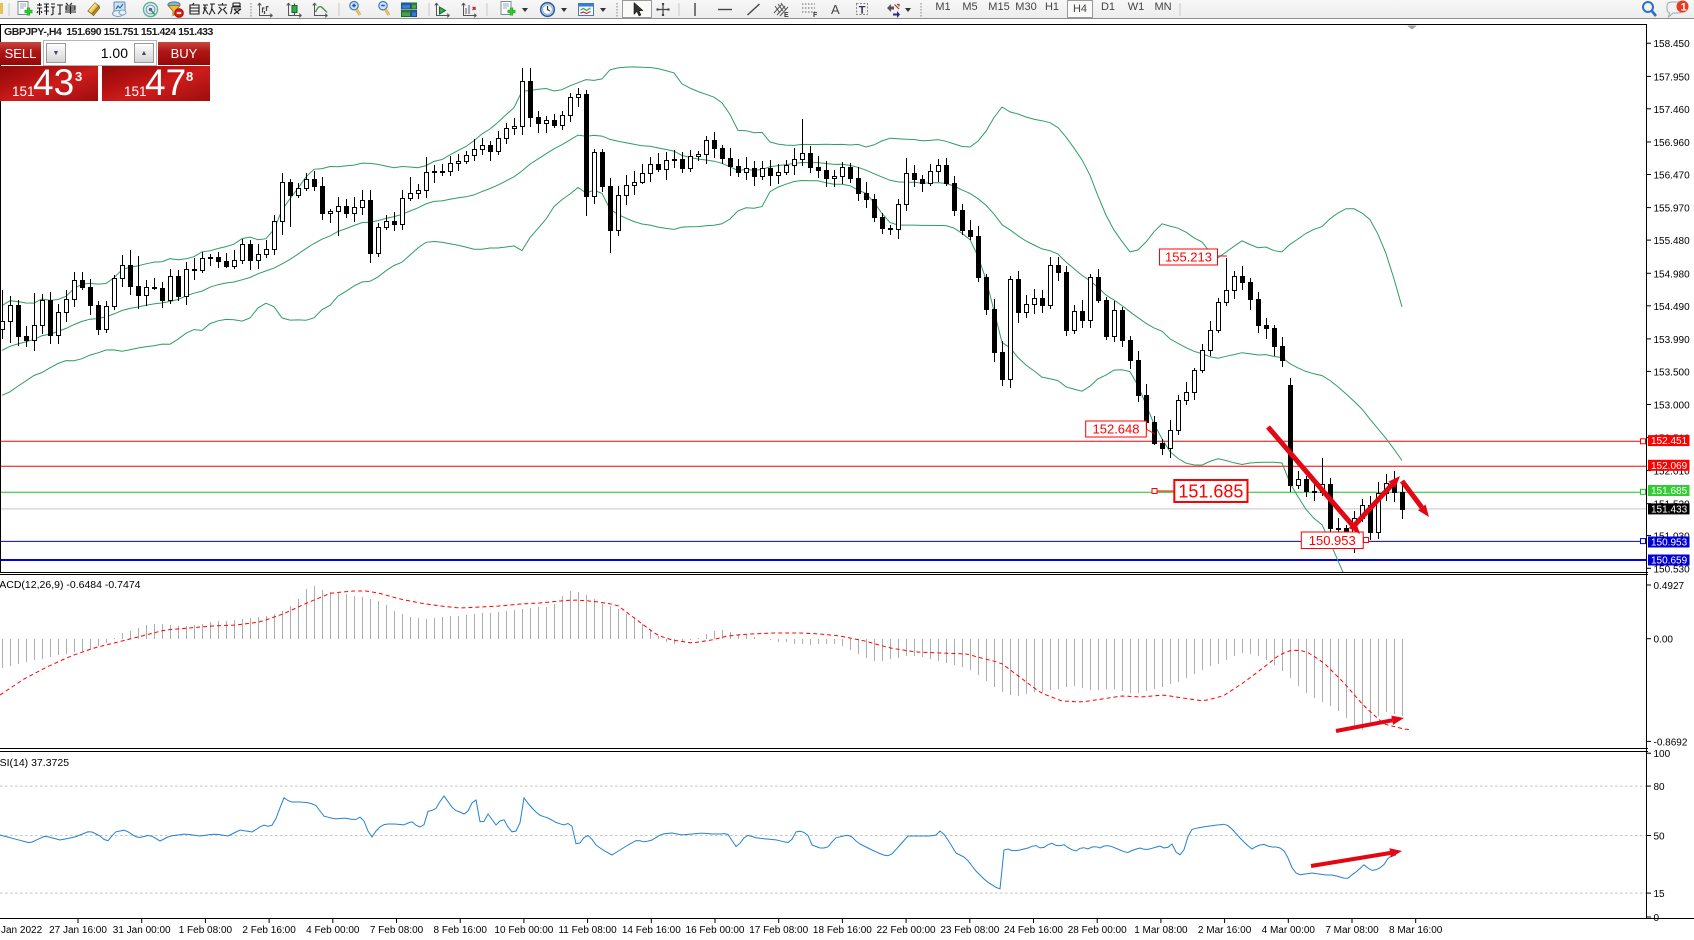  I want to click on svg-text: 10 Feb 00:00, so click(523, 930).